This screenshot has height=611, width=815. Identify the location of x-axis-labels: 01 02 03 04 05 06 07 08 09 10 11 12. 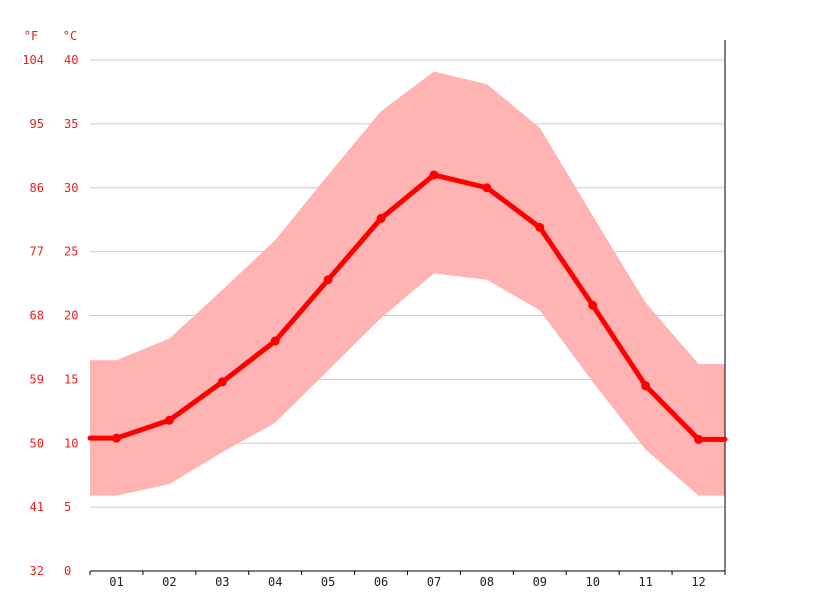
(407, 582).